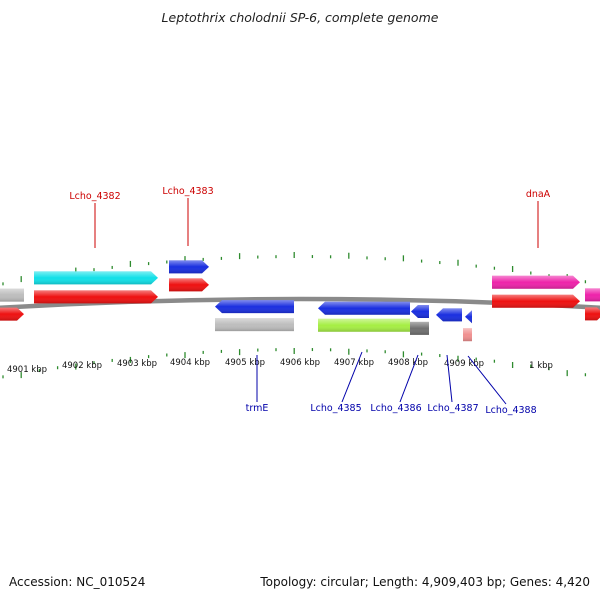 The width and height of the screenshot is (600, 600). What do you see at coordinates (94, 196) in the screenshot?
I see `gene-label: Lcho_4382` at bounding box center [94, 196].